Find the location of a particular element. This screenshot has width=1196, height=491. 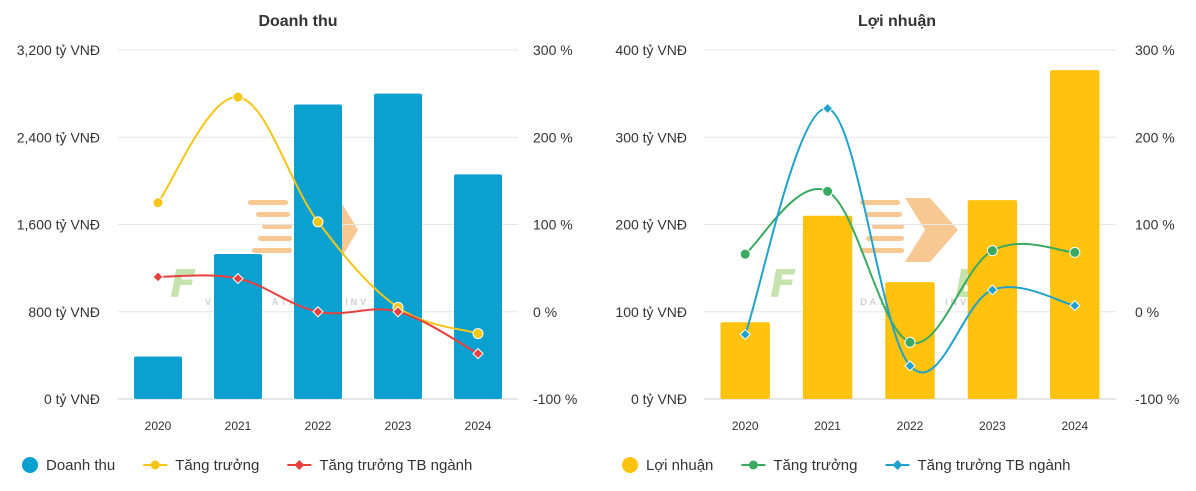

svg-text: V A is located at coordinates (213, 303).